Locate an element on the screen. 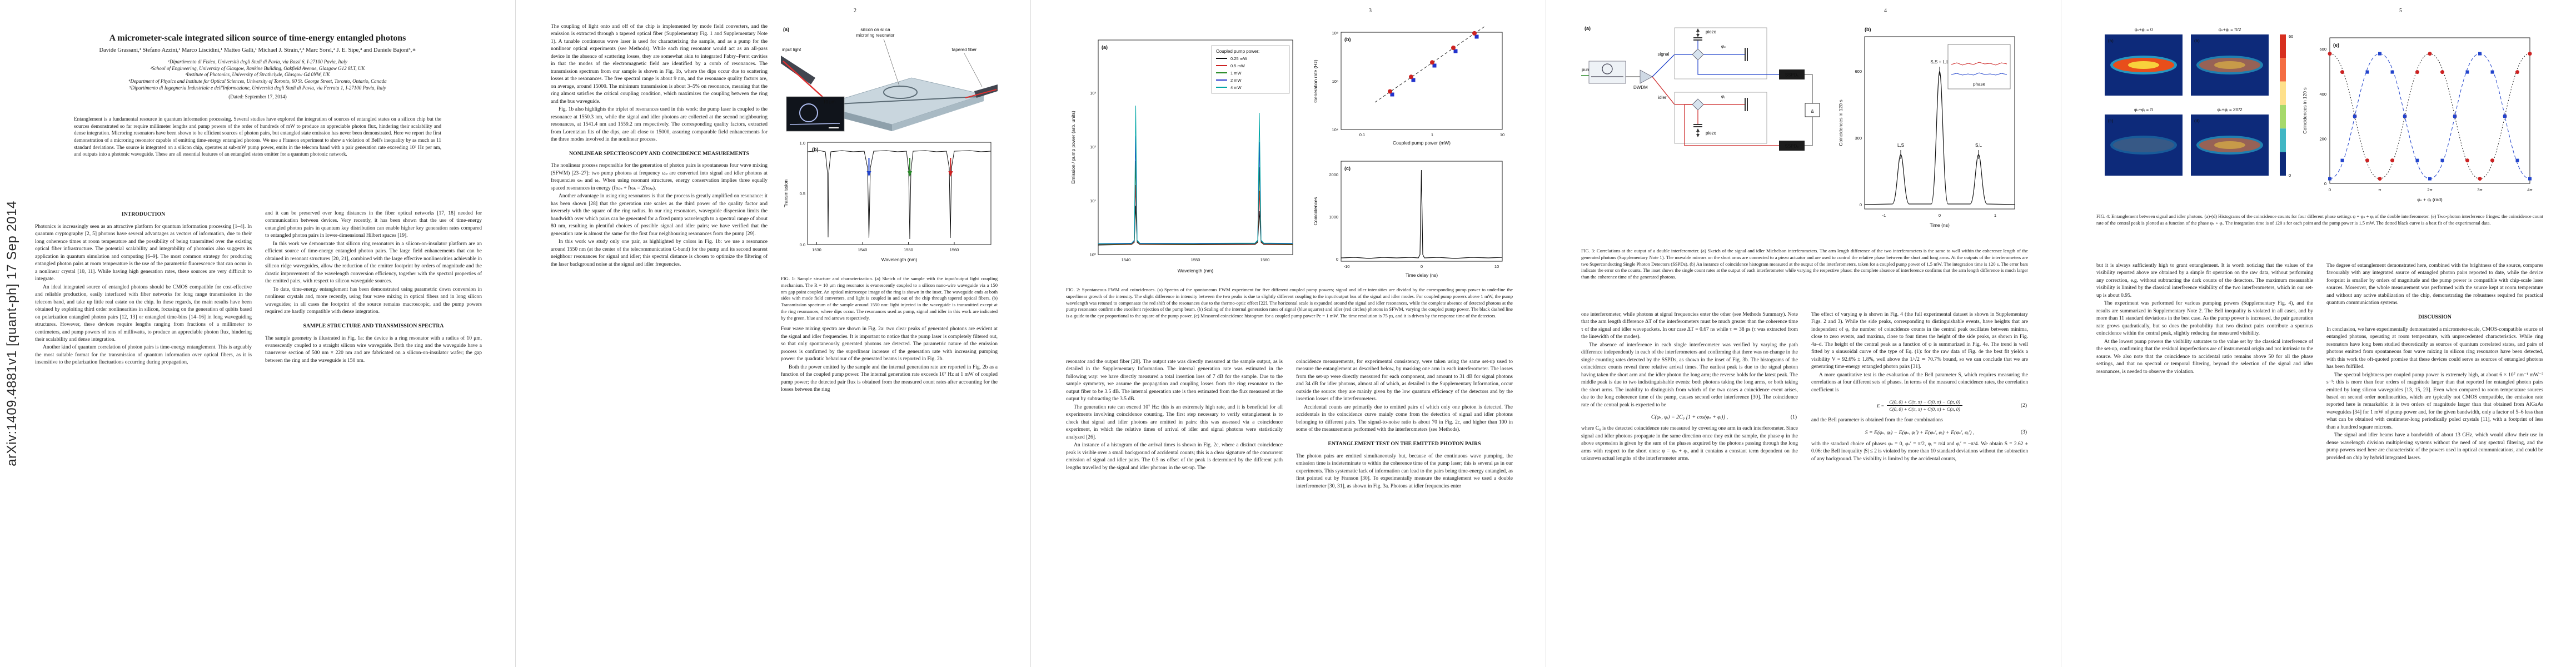 This screenshot has height=667, width=2576. peak-label-center: S,S + L,L is located at coordinates (1939, 61).